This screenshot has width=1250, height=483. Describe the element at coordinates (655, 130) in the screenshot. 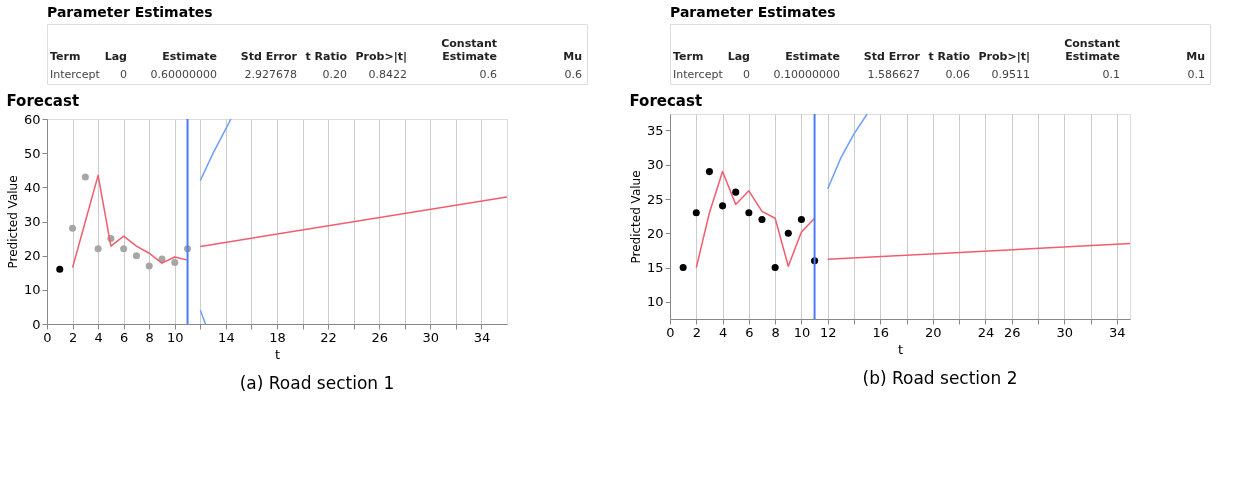

I see `y-tick-label: 35` at that location.